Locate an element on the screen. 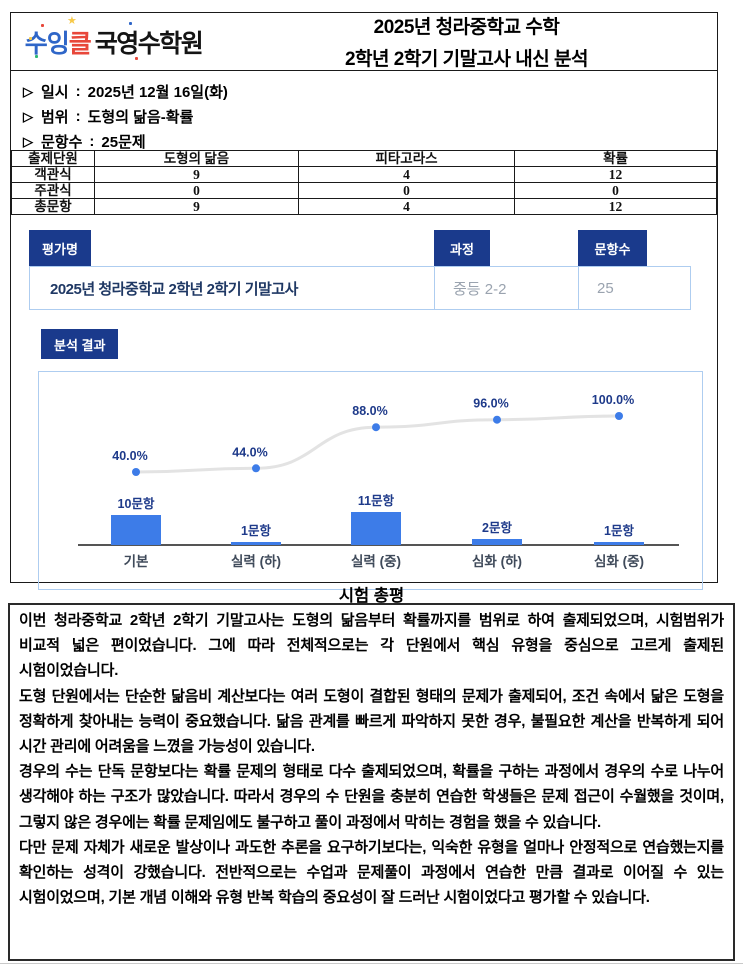 This screenshot has height=965, width=743. question-count-value: 25 is located at coordinates (634, 288).